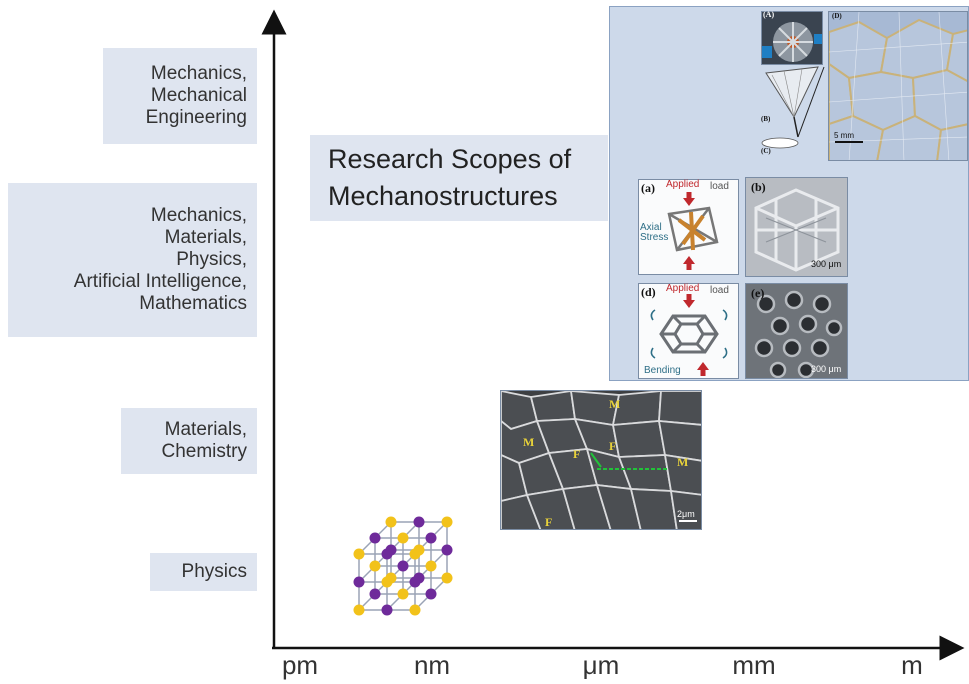 The width and height of the screenshot is (969, 684). Describe the element at coordinates (797, 230) in the screenshot. I see `lattice-sem-icon` at that location.